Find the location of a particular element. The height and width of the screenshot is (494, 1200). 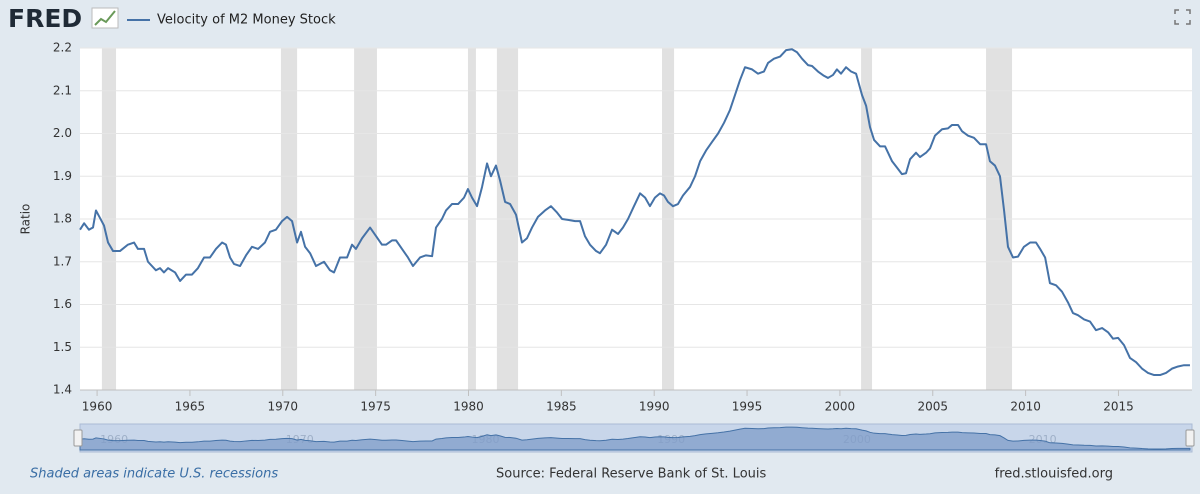

navigator-area is located at coordinates (635, 438).